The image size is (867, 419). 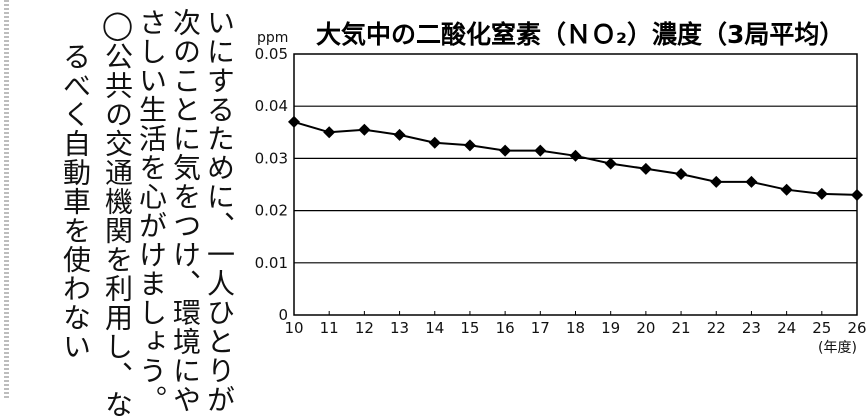 I want to click on body-text-line-2: 次のことに気をつけ、環境にや, so click(x=185, y=211).